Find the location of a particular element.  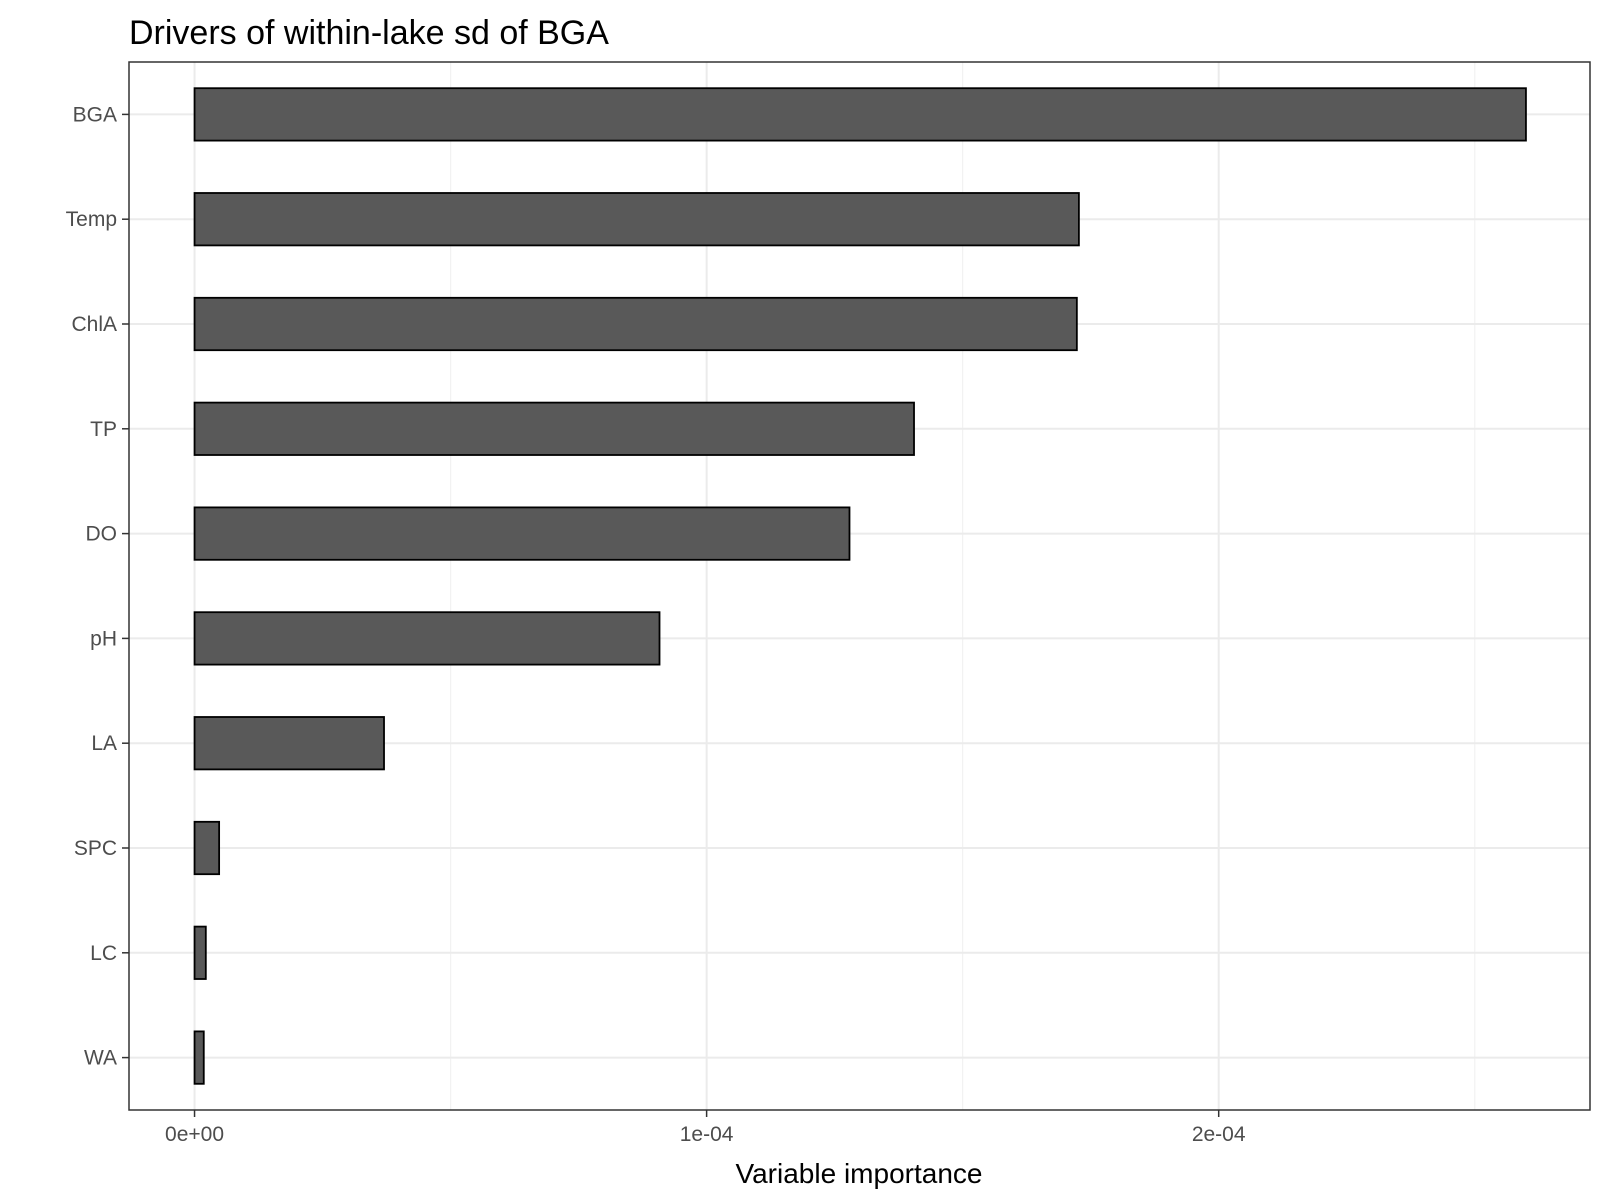

y-tick-label: pH is located at coordinates (103, 638).